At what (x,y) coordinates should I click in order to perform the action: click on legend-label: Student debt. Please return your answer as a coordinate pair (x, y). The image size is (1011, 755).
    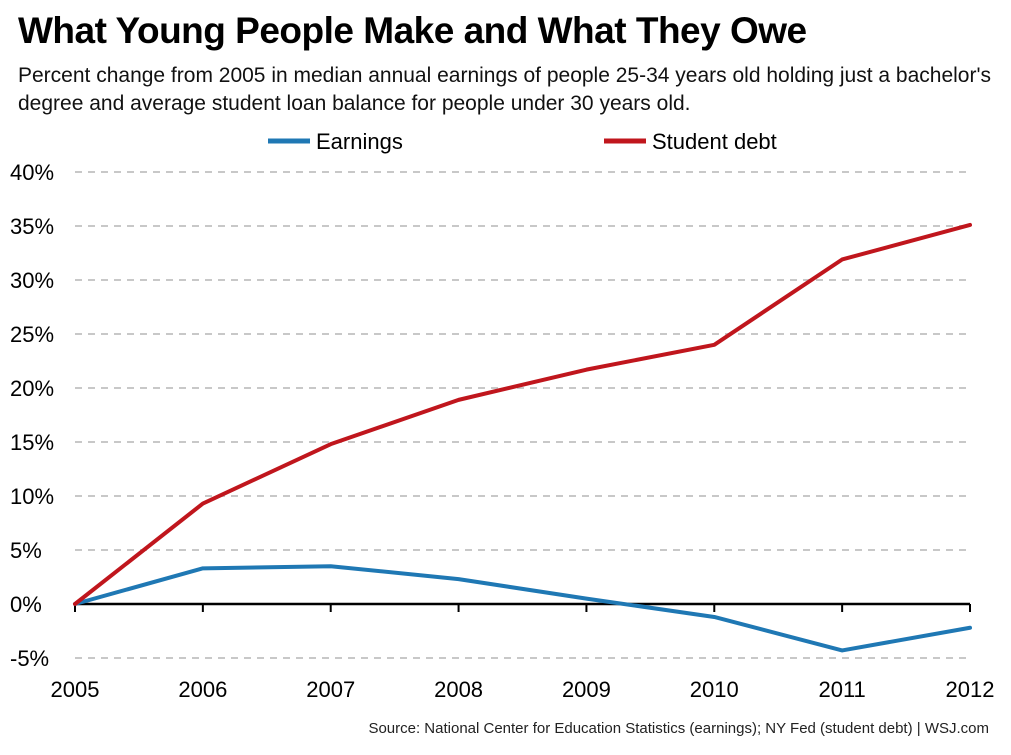
    Looking at the image, I should click on (714, 141).